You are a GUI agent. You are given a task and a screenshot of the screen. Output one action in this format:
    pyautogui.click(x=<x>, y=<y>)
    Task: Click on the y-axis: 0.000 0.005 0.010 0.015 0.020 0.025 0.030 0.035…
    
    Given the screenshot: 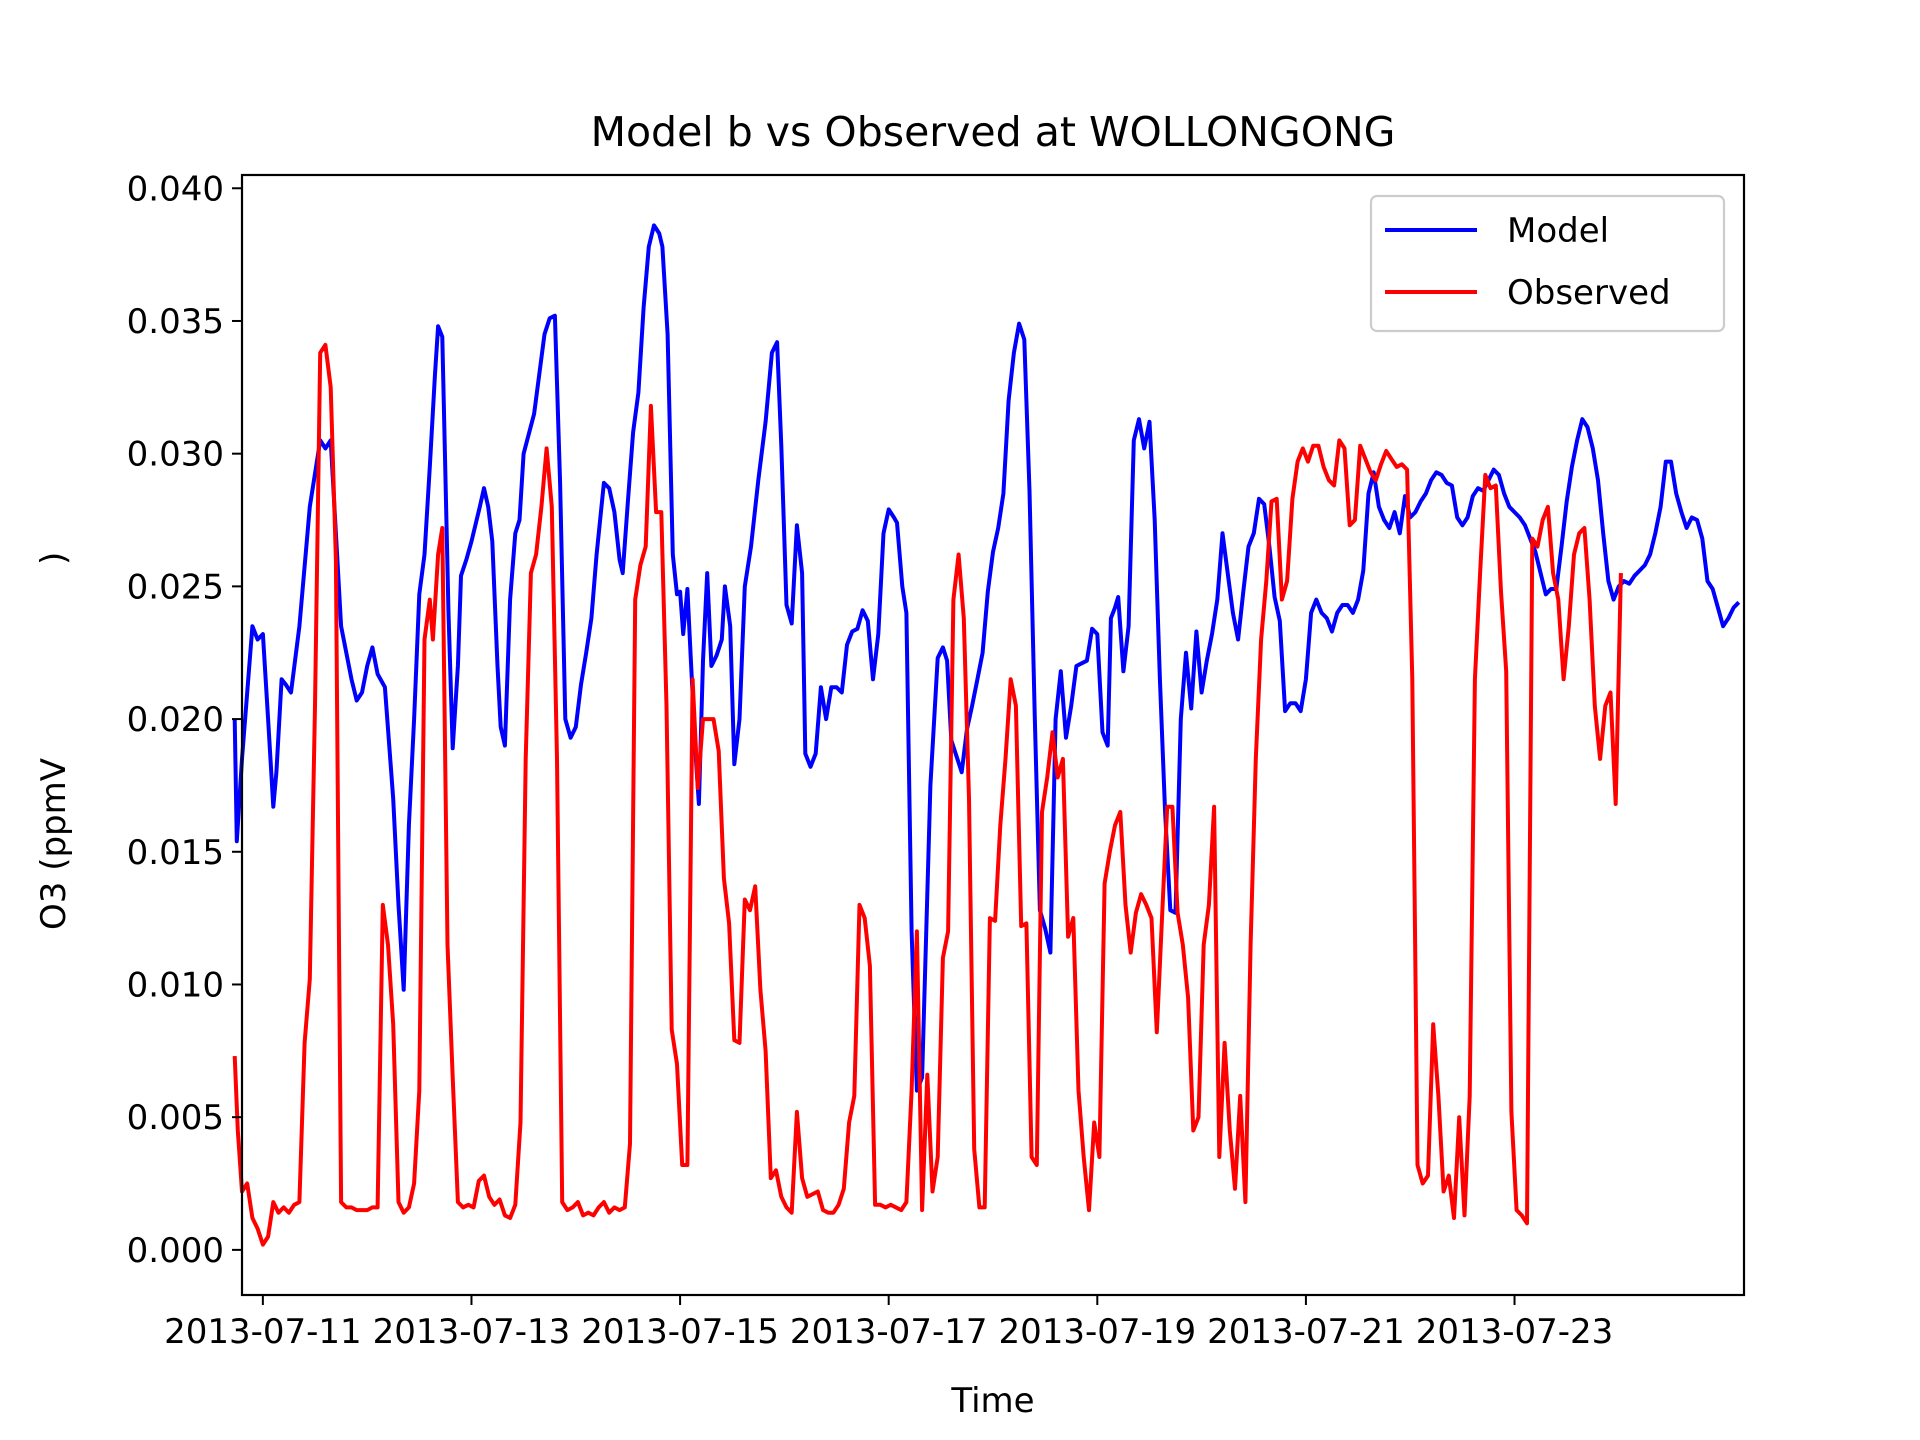 What is the action you would take?
    pyautogui.click(x=184, y=720)
    